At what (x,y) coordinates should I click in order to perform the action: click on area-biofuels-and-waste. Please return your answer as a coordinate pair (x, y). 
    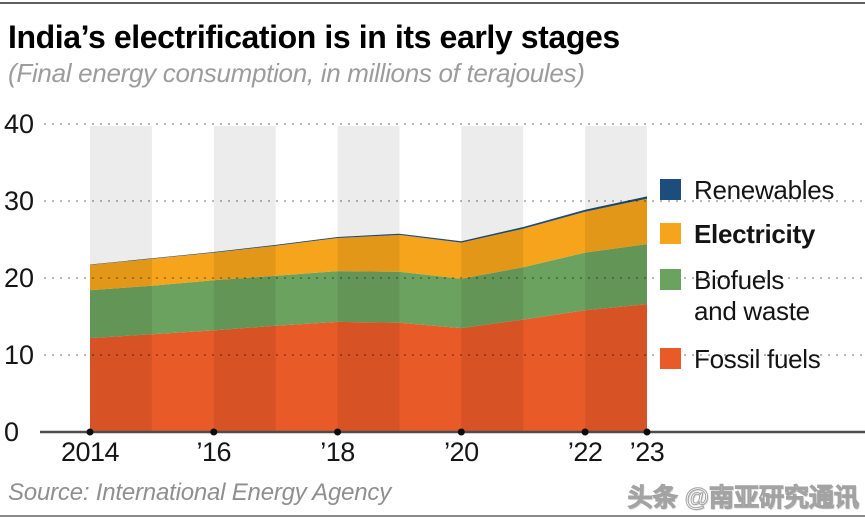
    Looking at the image, I should click on (368, 291).